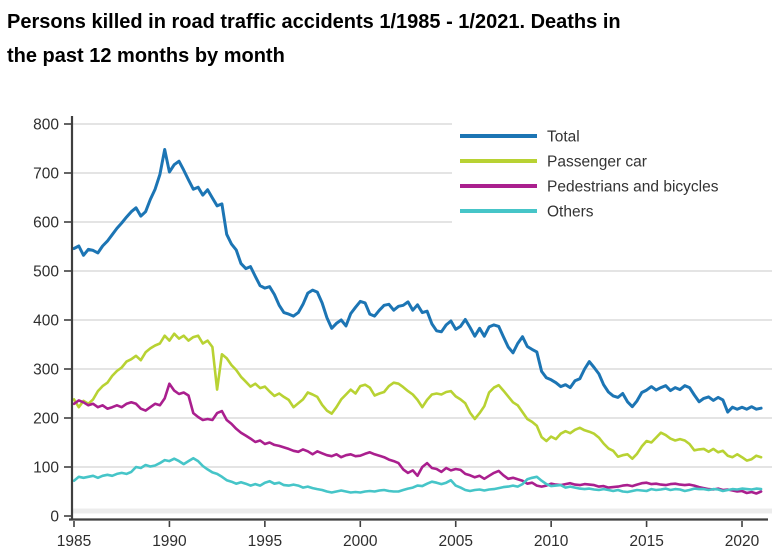  I want to click on legend-item-passenger-car: Passenger car, so click(553, 161).